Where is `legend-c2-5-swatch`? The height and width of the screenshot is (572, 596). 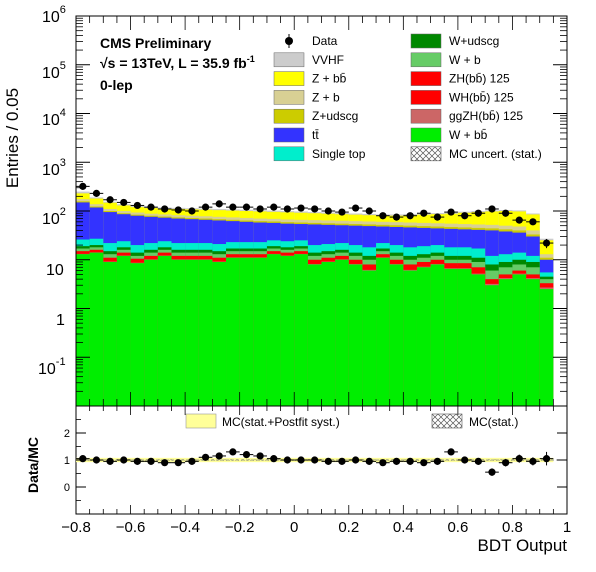
legend-c2-5-swatch is located at coordinates (426, 135).